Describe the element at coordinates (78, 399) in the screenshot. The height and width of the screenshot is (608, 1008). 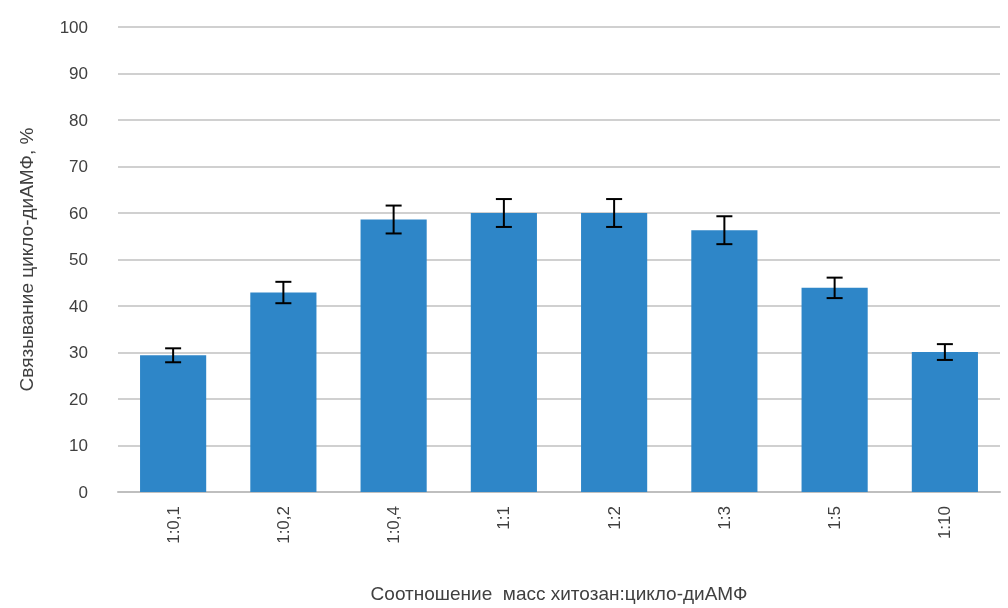
I see `y-tick-label: 20` at that location.